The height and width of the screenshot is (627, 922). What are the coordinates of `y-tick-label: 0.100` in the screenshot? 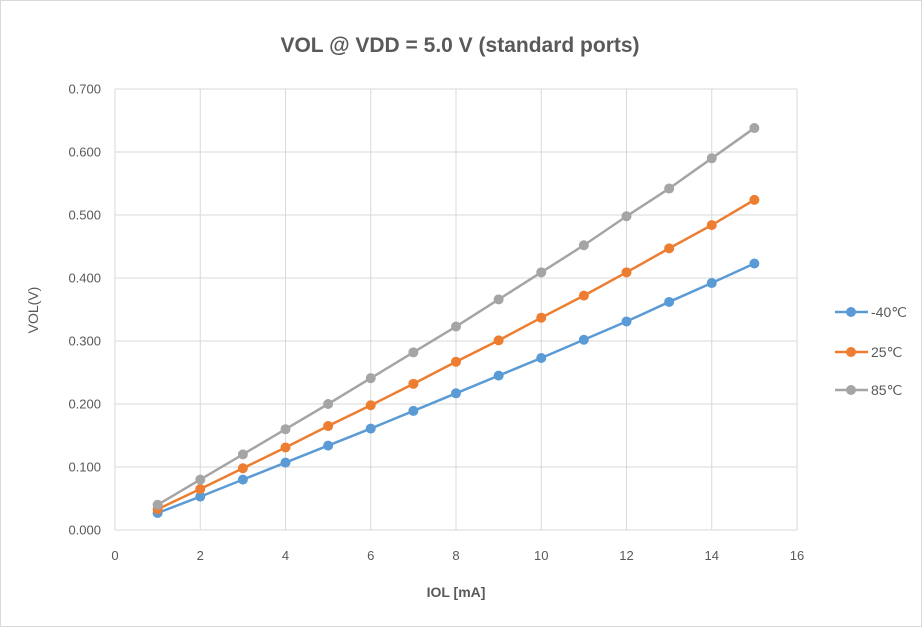 It's located at (84, 467).